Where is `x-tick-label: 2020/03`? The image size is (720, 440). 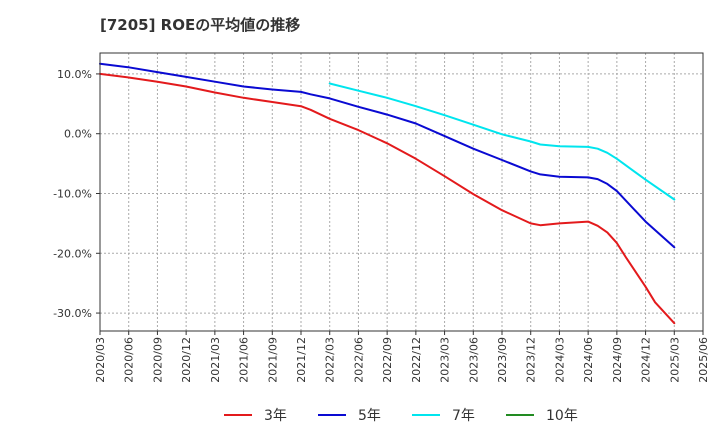 x-tick-label: 2020/03 is located at coordinates (100, 360).